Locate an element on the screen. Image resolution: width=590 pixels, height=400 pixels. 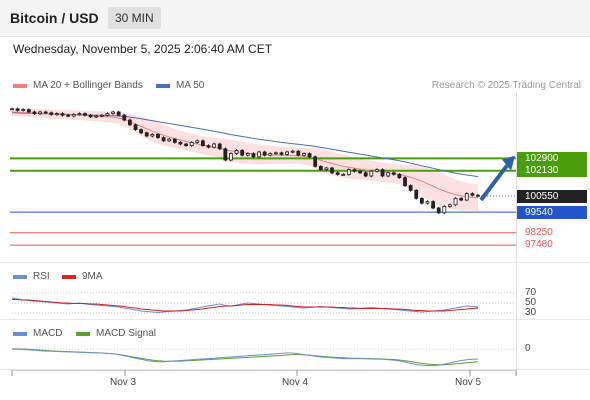
rsi-swatch is located at coordinates (20, 276).